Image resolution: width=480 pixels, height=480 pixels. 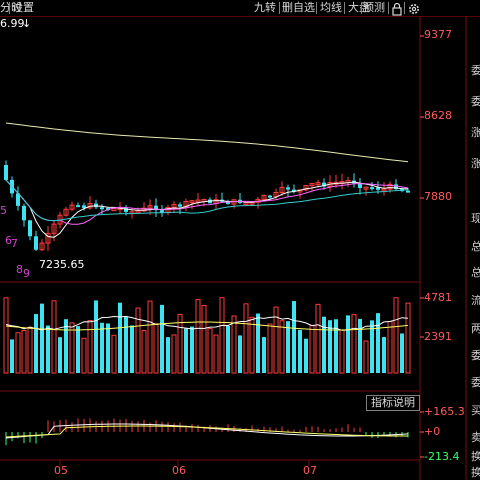 I want to click on axis-volume-high: 4781, so click(x=438, y=297).